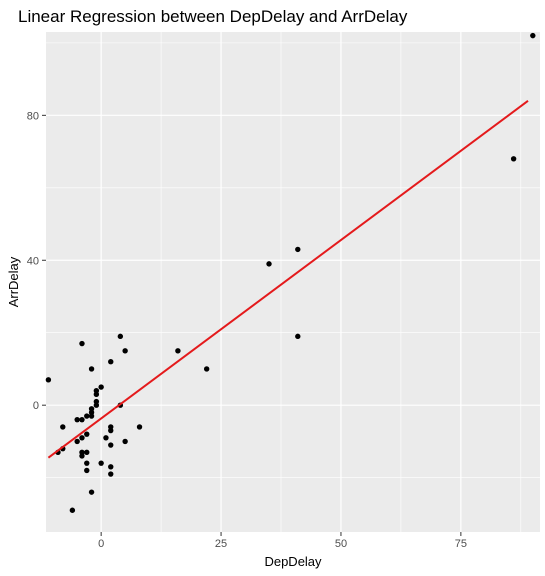  I want to click on y-tick-label: 80, so click(33, 116).